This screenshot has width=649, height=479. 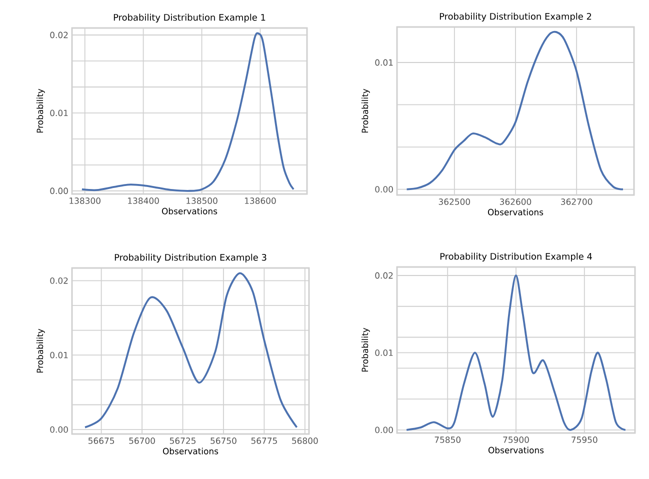 What do you see at coordinates (183, 441) in the screenshot?
I see `x-tick-label: 56725` at bounding box center [183, 441].